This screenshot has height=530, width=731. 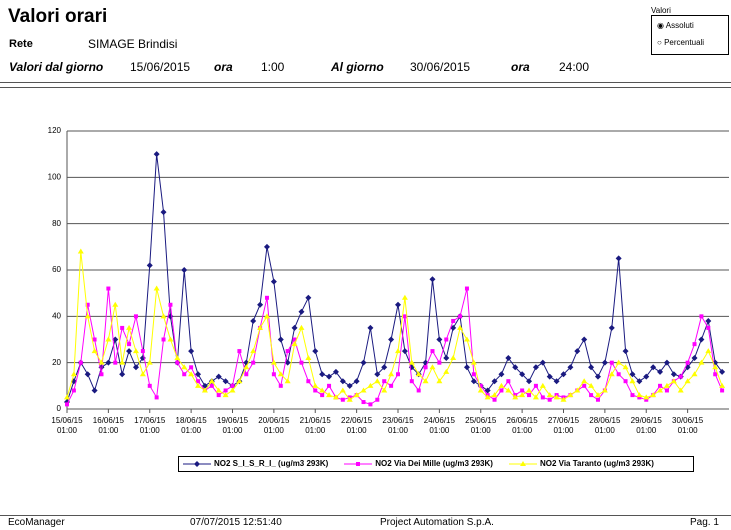 I want to click on radio-option: ◉ Assoluti, so click(x=675, y=25).